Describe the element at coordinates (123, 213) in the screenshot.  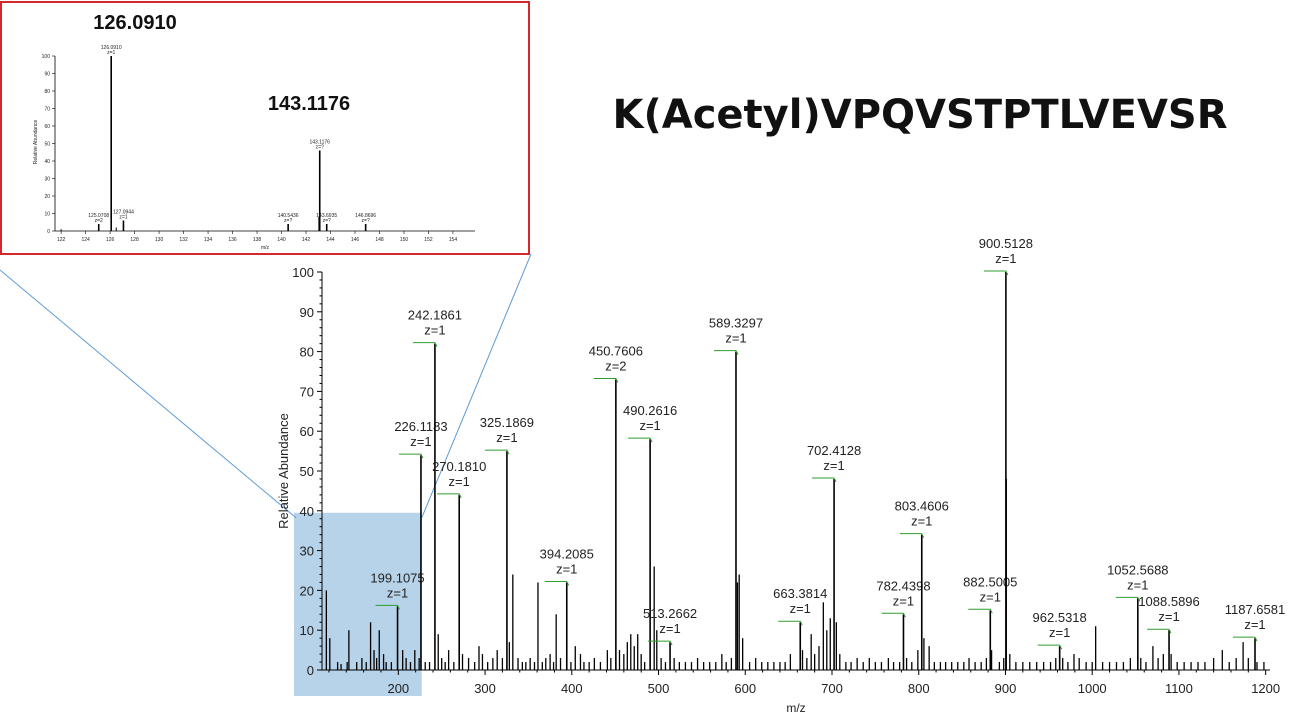
I see `inset-peak-mz-label: 127.0944` at that location.